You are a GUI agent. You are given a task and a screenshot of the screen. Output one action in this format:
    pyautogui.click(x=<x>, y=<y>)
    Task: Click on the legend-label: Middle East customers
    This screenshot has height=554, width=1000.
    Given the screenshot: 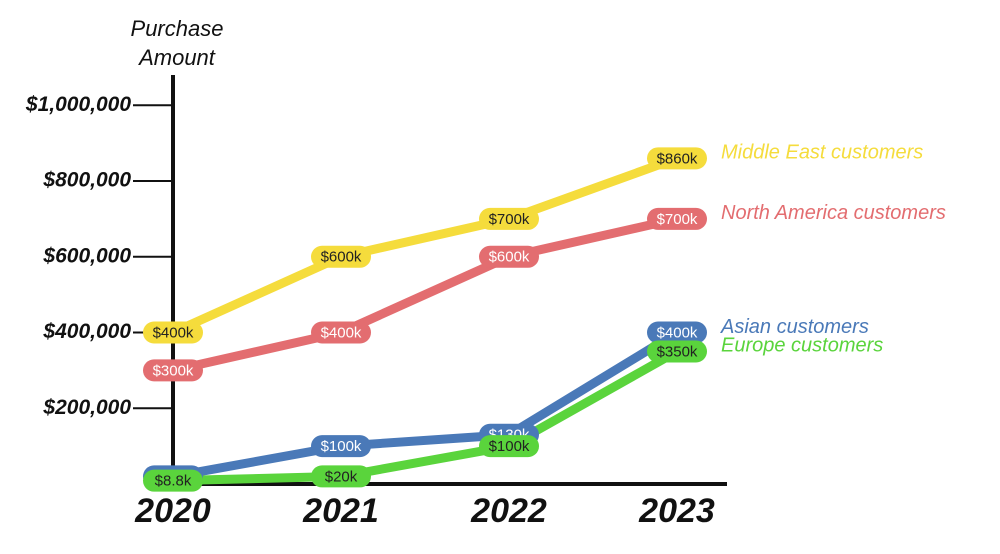 What is the action you would take?
    pyautogui.click(x=822, y=153)
    